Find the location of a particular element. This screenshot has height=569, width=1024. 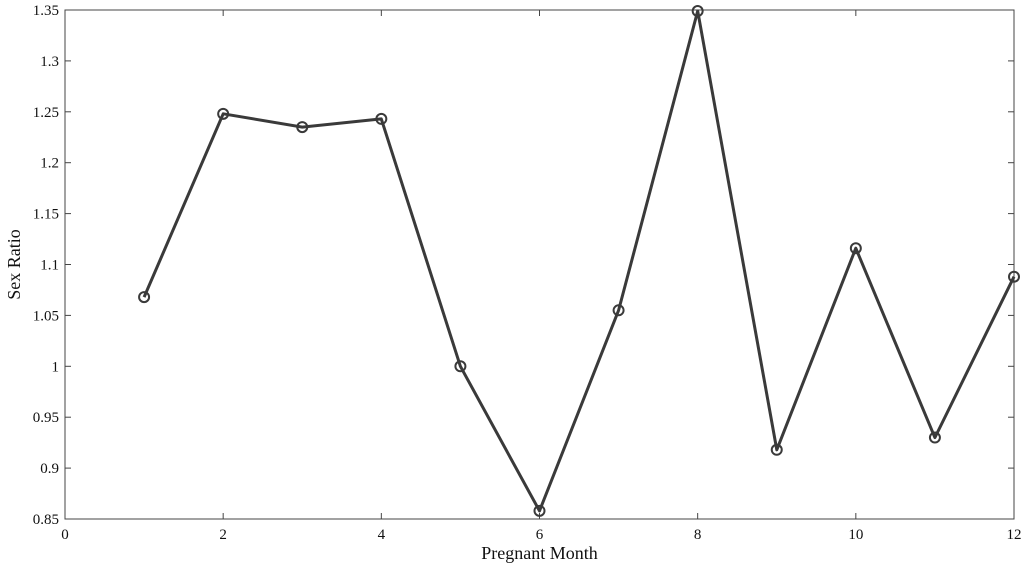

y-axis-label: Sex Ratio is located at coordinates (14, 264).